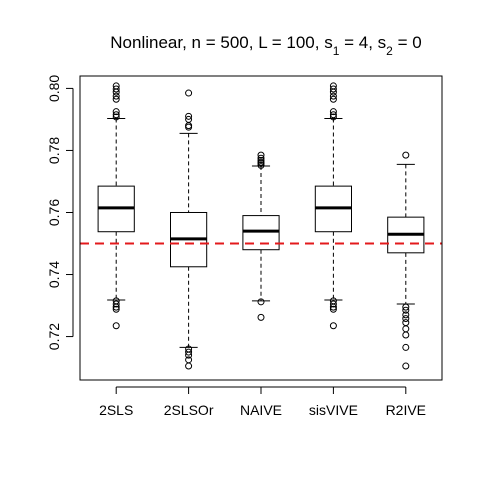 This screenshot has height=480, width=480. What do you see at coordinates (389, 51) in the screenshot?
I see `title-part: 2` at bounding box center [389, 51].